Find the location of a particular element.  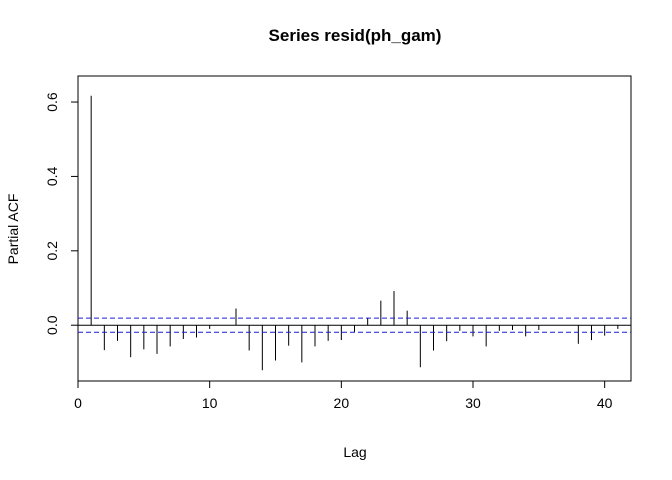

confidence-lines is located at coordinates (354, 325).